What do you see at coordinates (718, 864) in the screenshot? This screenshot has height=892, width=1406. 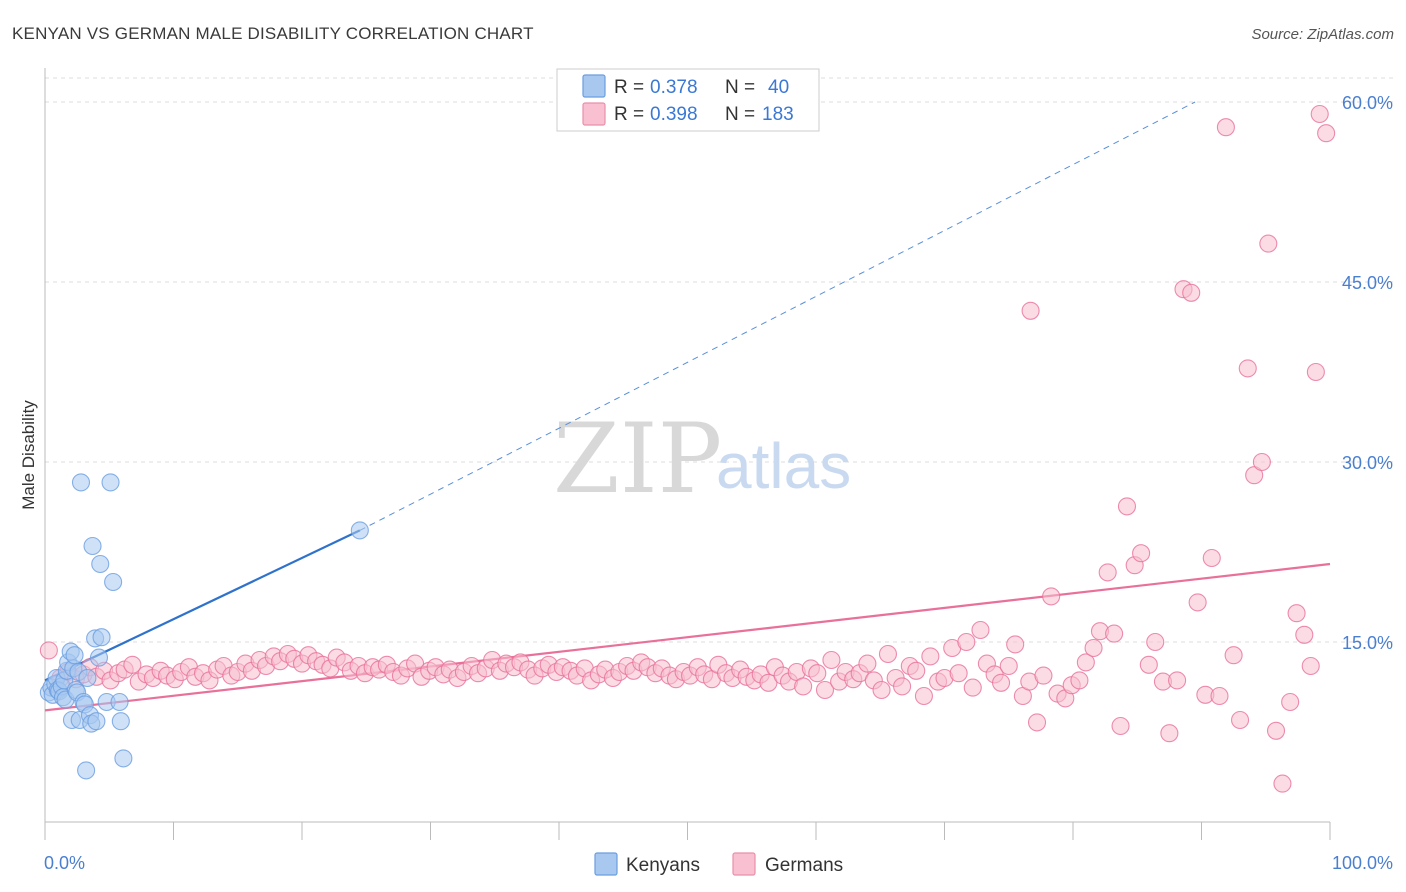 I see `bottom-legend: Kenyans Germans` at bounding box center [718, 864].